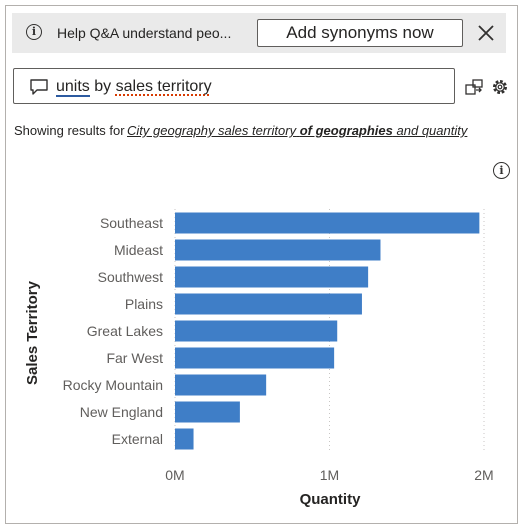  What do you see at coordinates (346, 130) in the screenshot?
I see `restatement-part-2: of geographies` at bounding box center [346, 130].